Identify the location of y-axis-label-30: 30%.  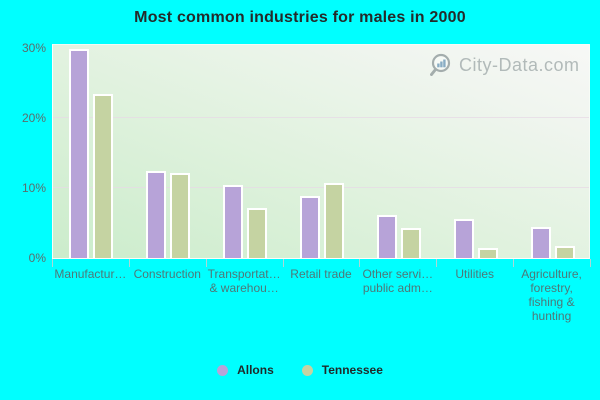
(33, 47).